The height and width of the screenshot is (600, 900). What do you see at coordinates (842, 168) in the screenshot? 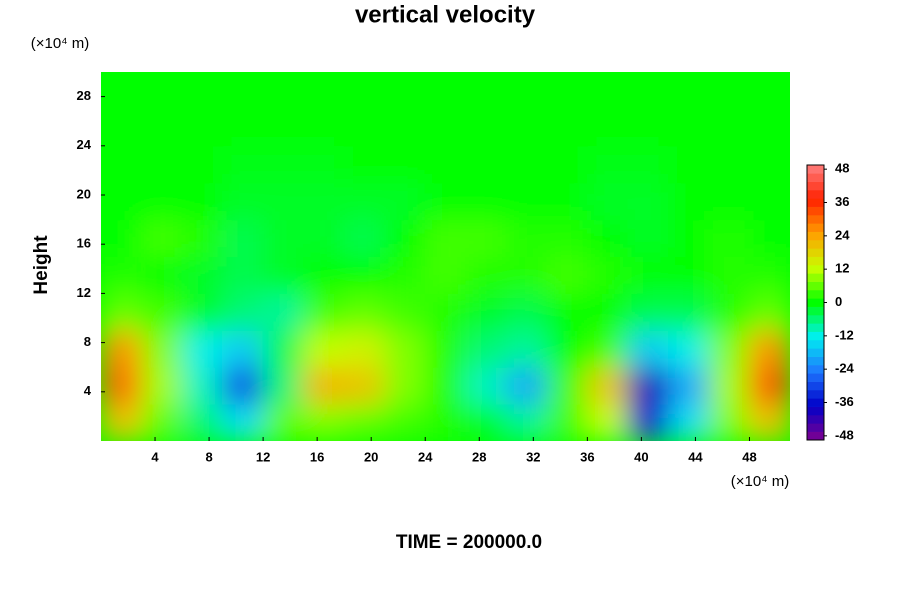
I see `colorbar-tick-label: 48` at bounding box center [842, 168].